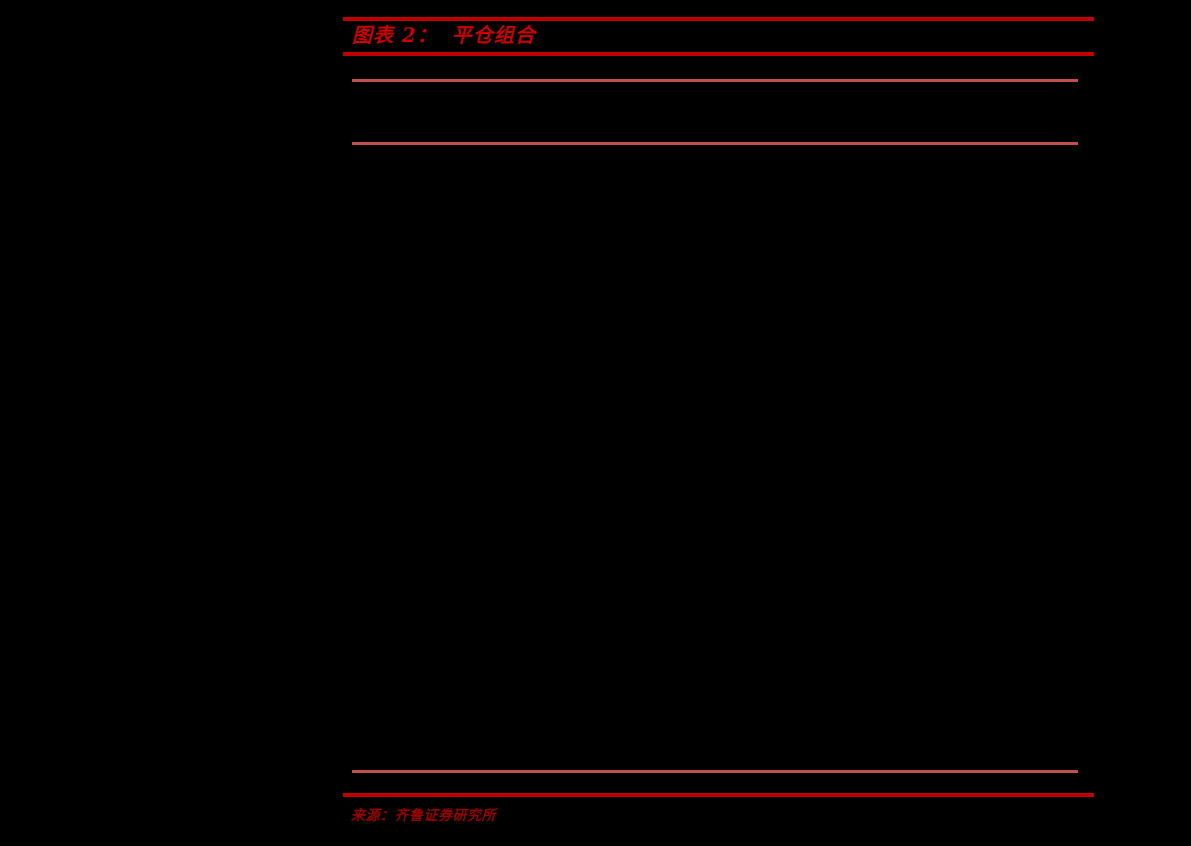 The image size is (1191, 846). Describe the element at coordinates (444, 35) in the screenshot. I see `figure-caption: 图表 2： 平仓组合` at that location.